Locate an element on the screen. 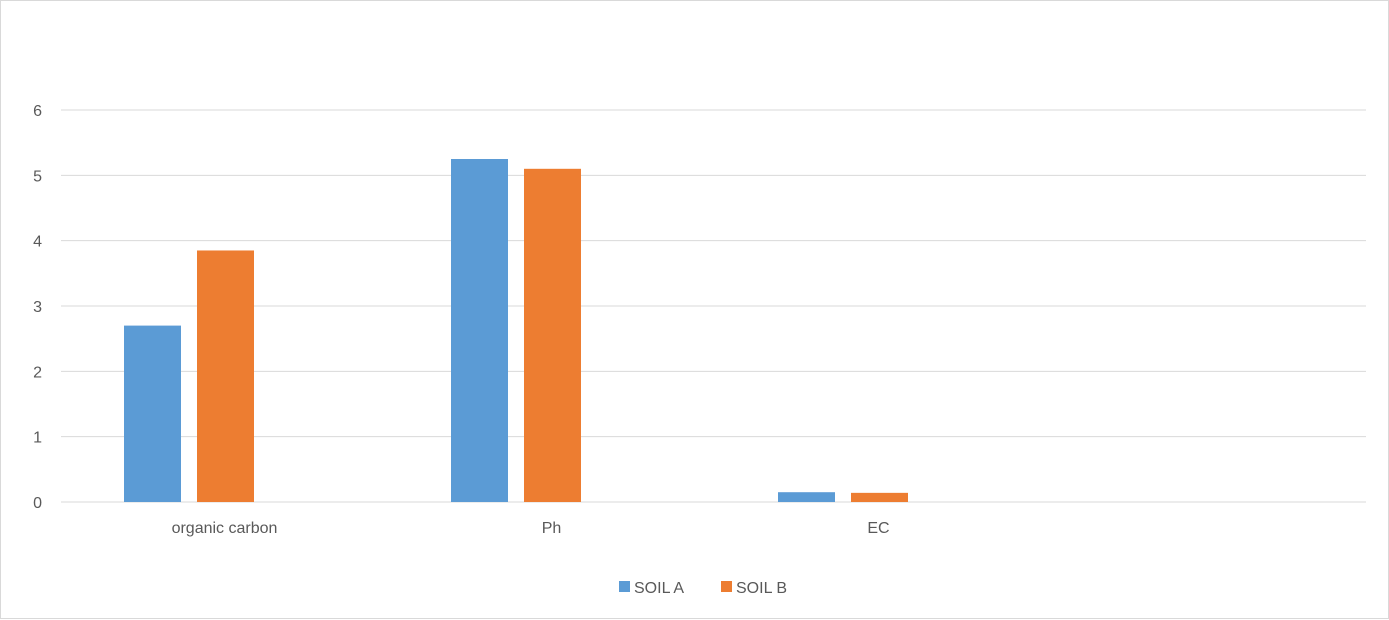  bar-soil-b-ec is located at coordinates (879, 497).